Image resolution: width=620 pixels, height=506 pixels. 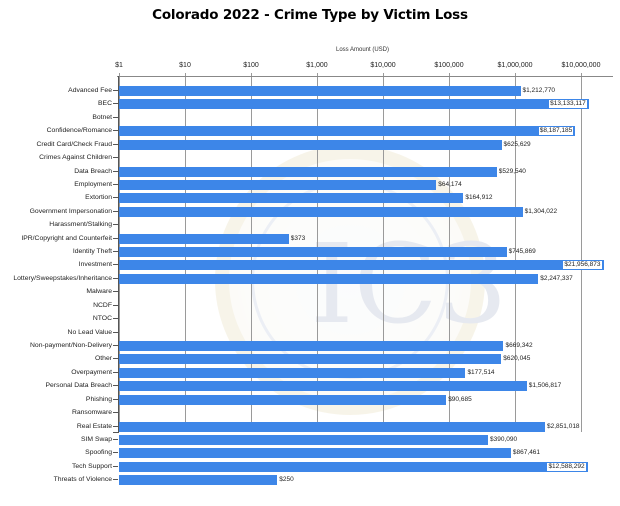 What do you see at coordinates (504, 439) in the screenshot?
I see `value-label: $390,090` at bounding box center [504, 439].